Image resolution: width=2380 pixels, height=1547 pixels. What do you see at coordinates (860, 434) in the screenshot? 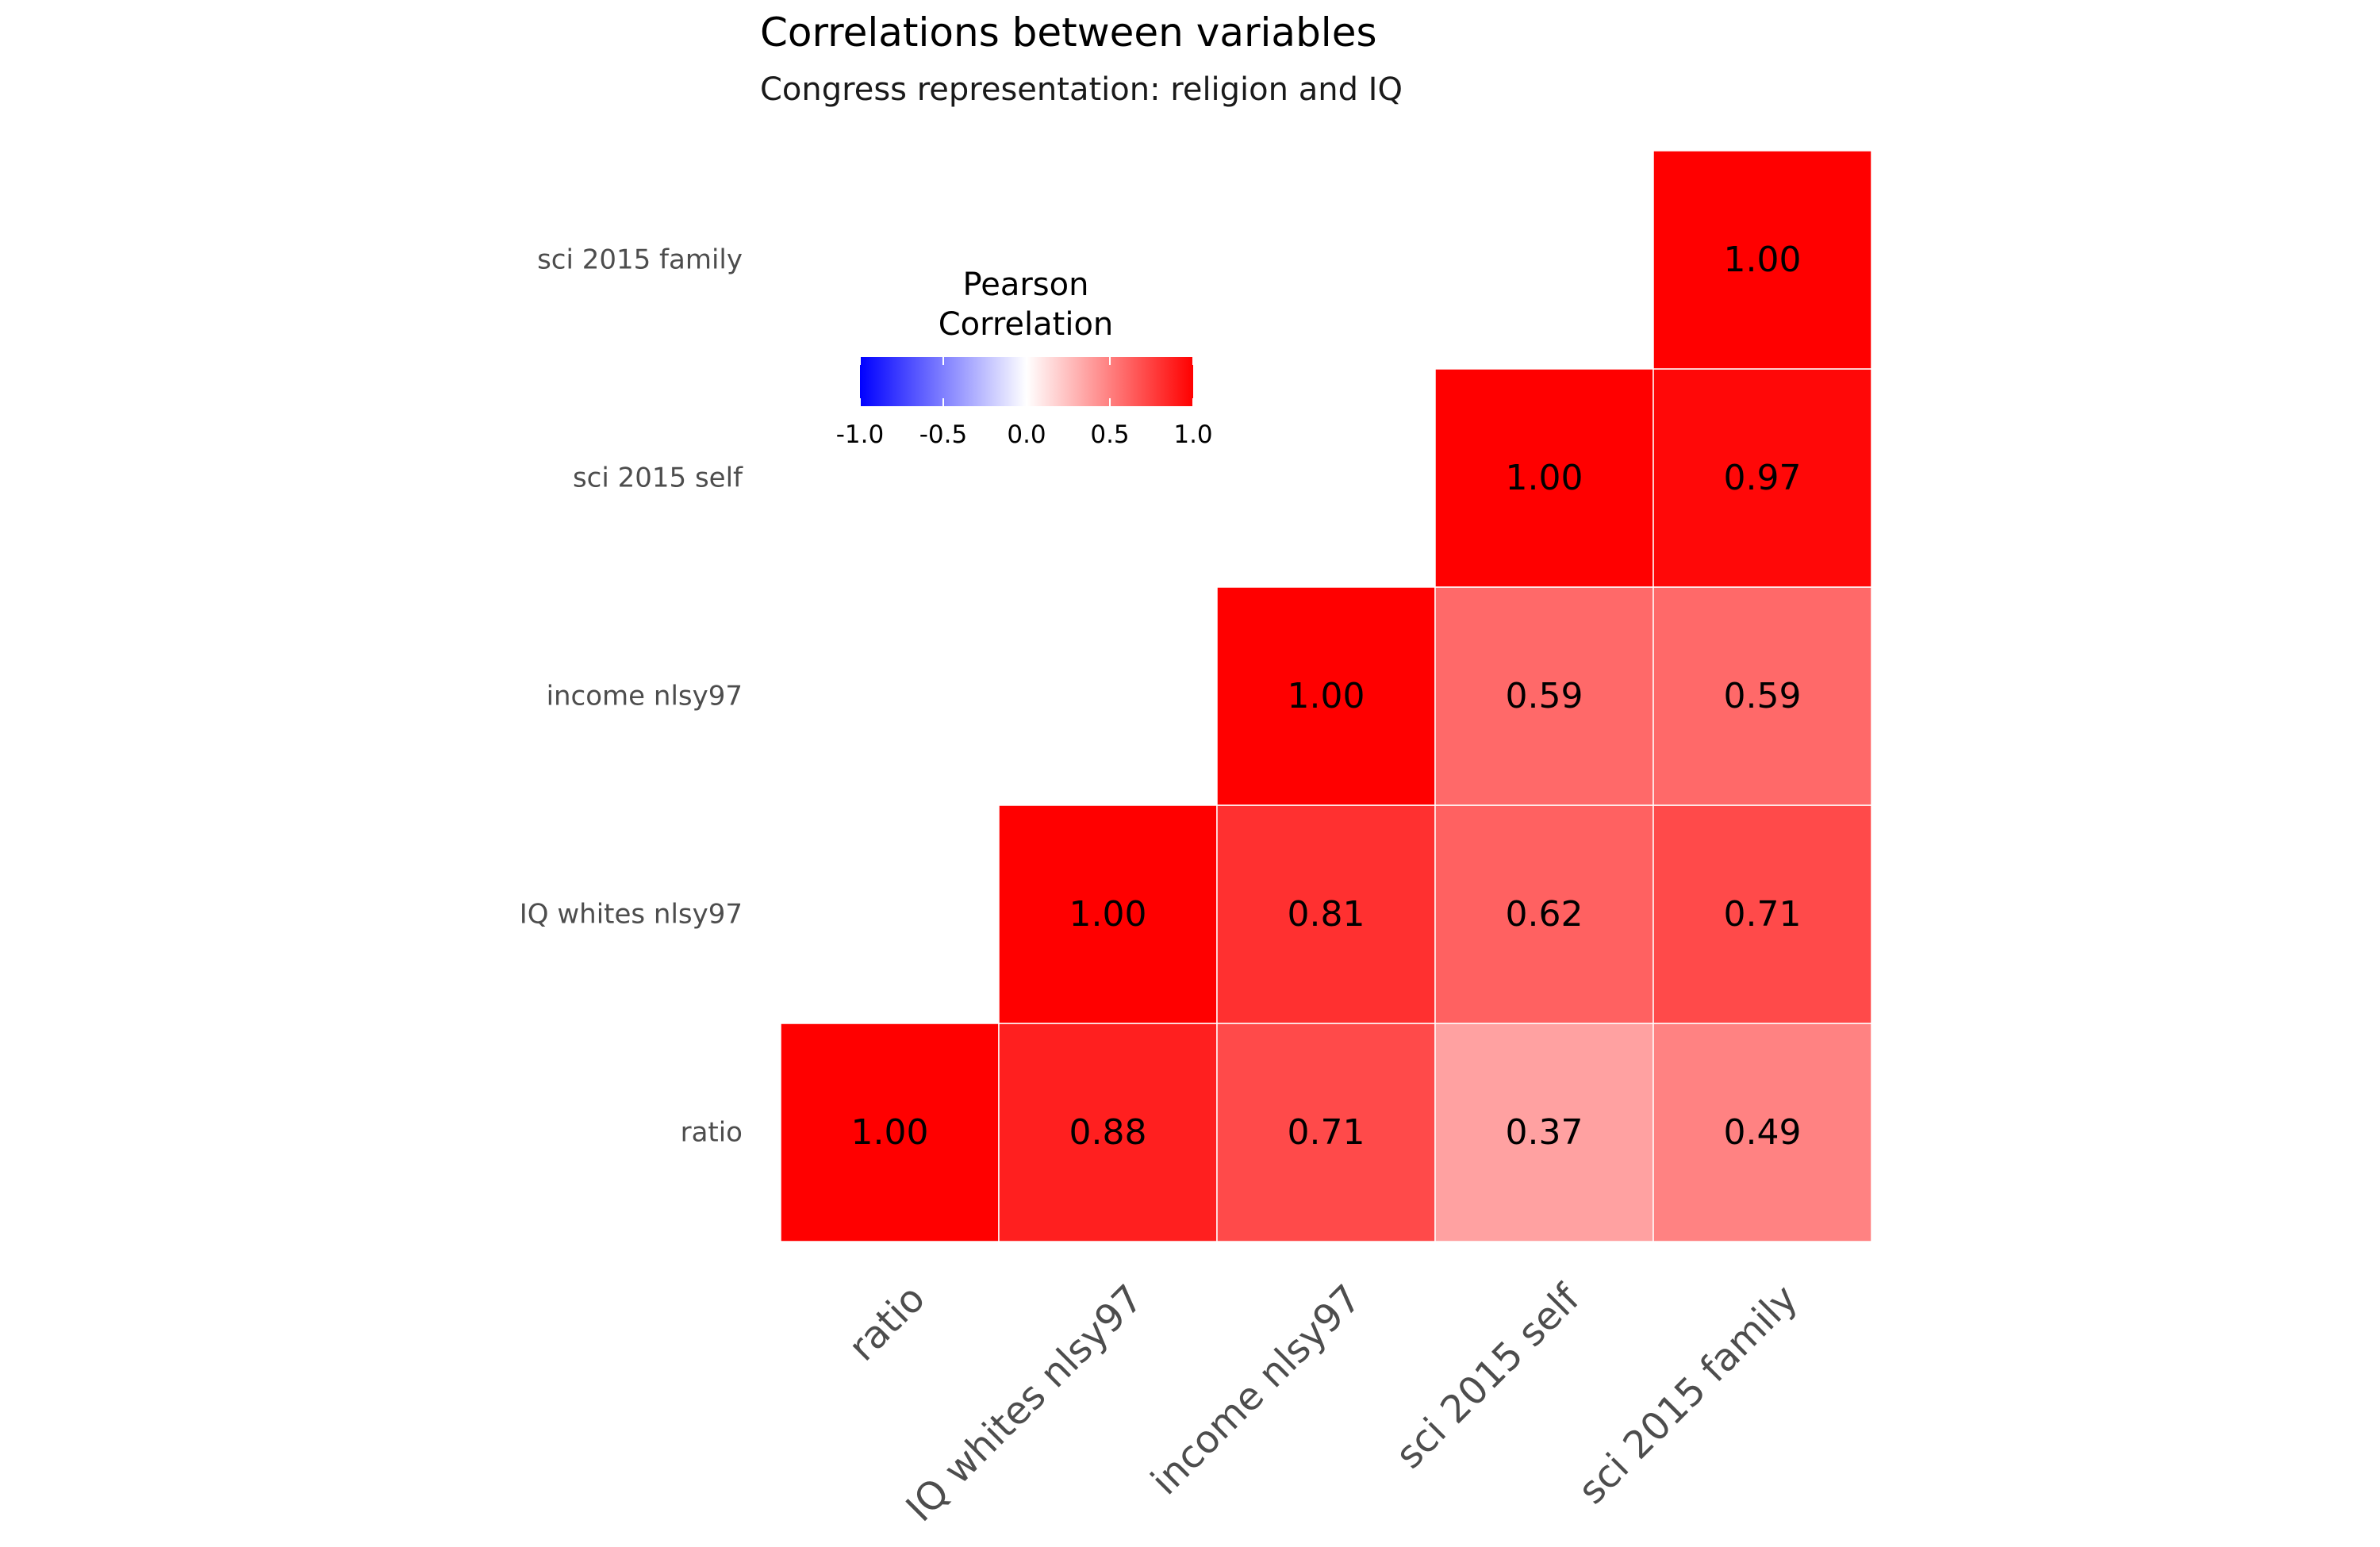
I see `legend-tick-label: -1.0` at bounding box center [860, 434].